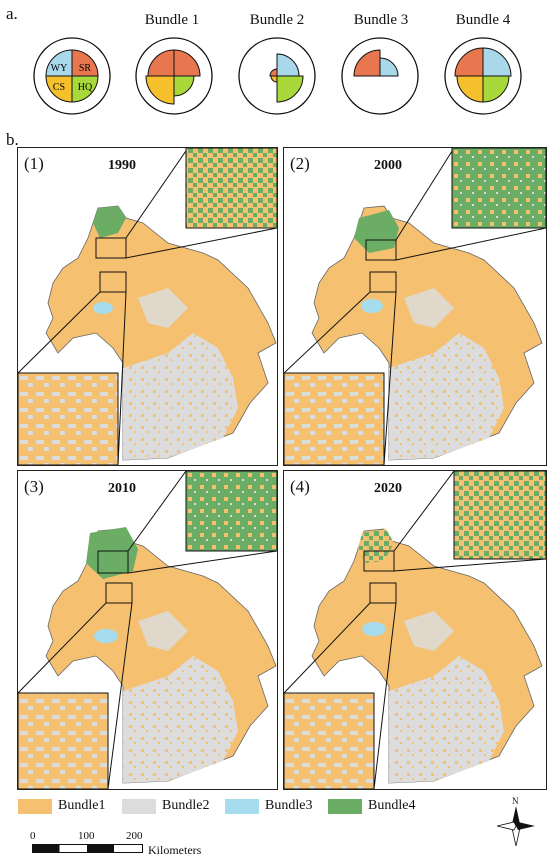 The height and width of the screenshot is (866, 550). I want to click on legend-label-bundle4: Bundle4, so click(392, 805).